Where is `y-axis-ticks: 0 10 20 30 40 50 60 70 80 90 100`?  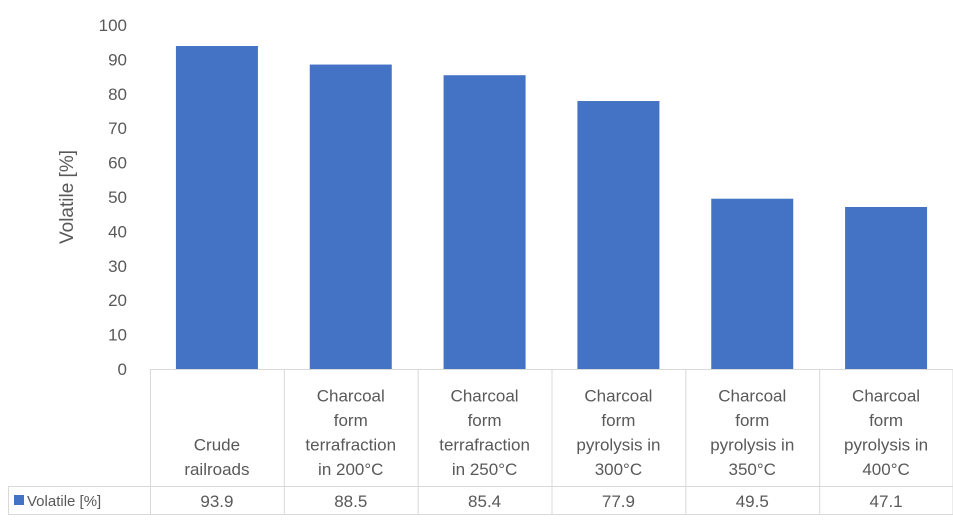
y-axis-ticks: 0 10 20 30 40 50 60 70 80 90 100 is located at coordinates (113, 197).